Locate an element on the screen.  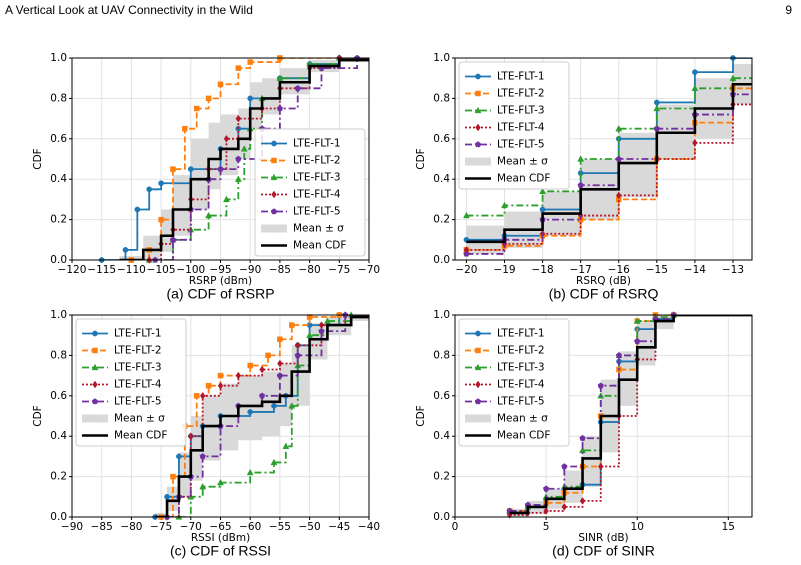
x-tick-label: −20 is located at coordinates (466, 270).